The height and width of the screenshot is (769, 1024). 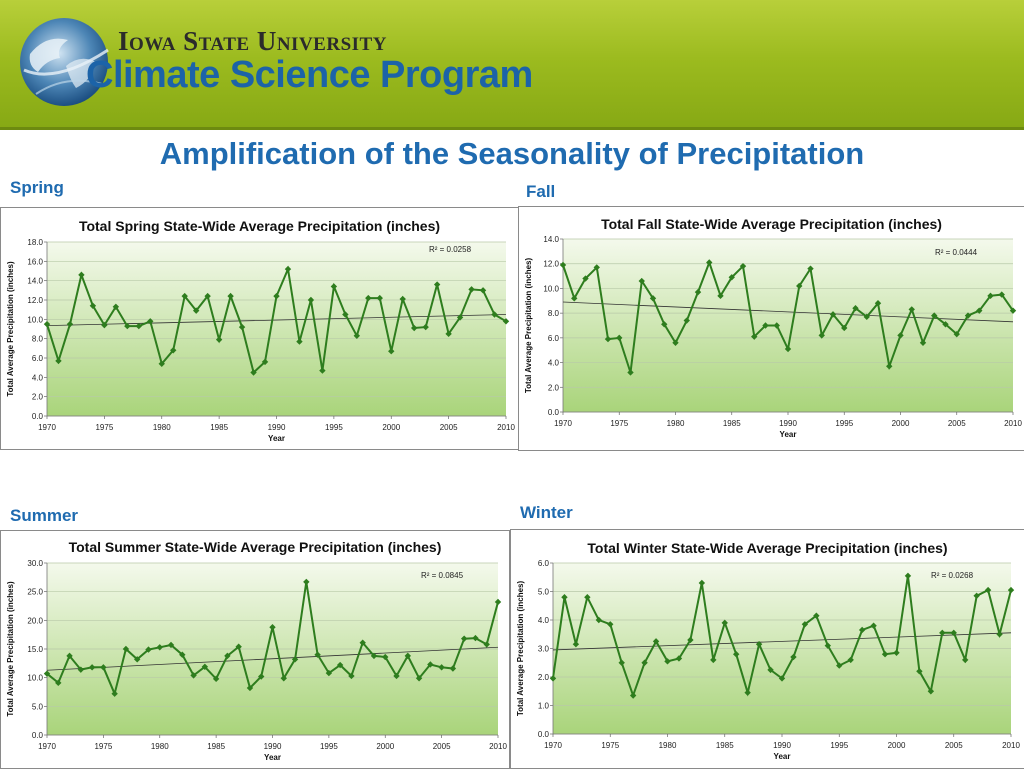 What do you see at coordinates (37, 187) in the screenshot?
I see `season-label-spring: Spring` at bounding box center [37, 187].